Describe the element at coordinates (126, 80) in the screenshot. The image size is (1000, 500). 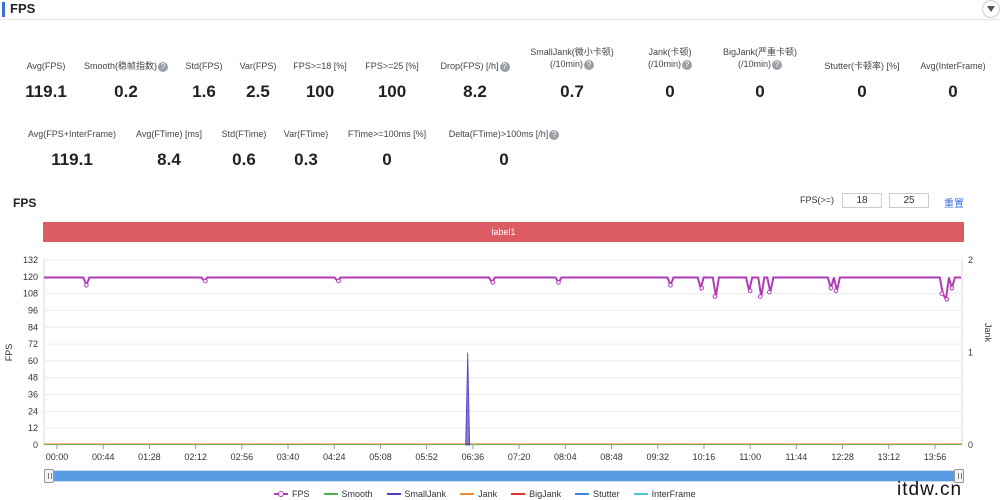
I see `metric-smooth: Smooth(稳帧指数)? 0.2` at that location.